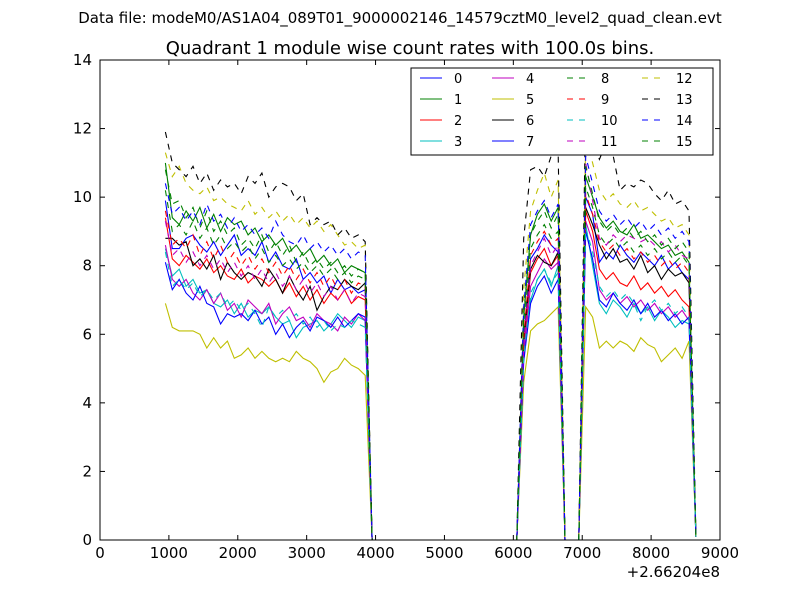 The image size is (800, 600). I want to click on y-tick-label: 12, so click(82, 129).